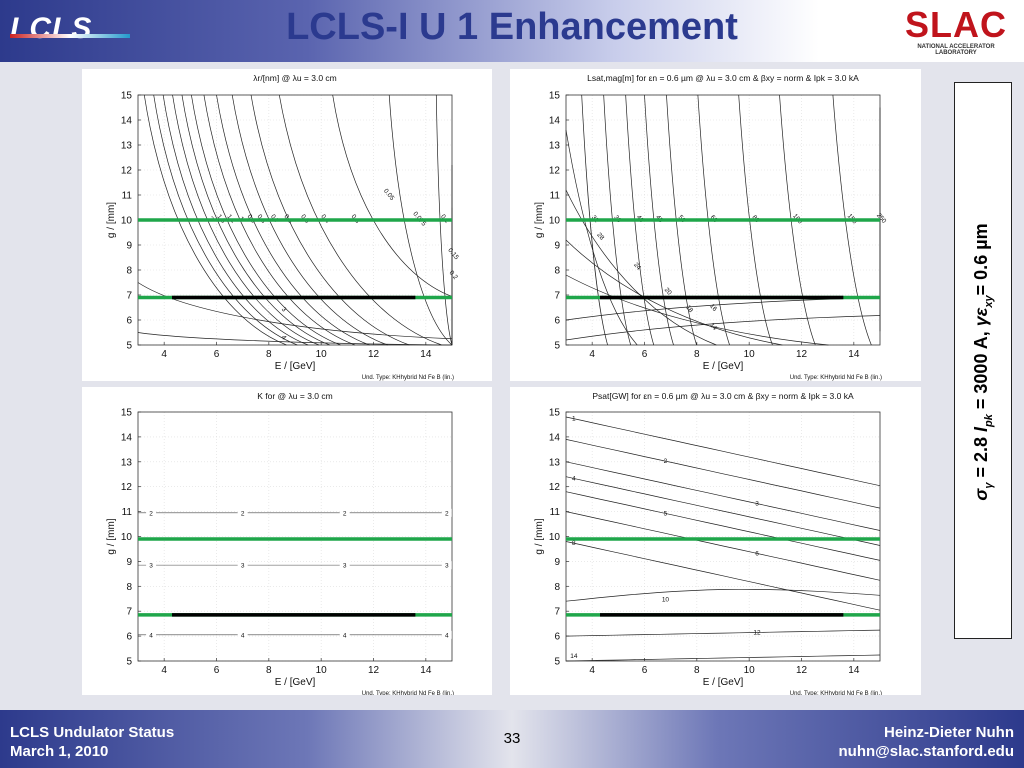 Image resolution: width=1024 pixels, height=768 pixels. Describe the element at coordinates (713, 308) in the screenshot. I see `contour-label: 16` at that location.